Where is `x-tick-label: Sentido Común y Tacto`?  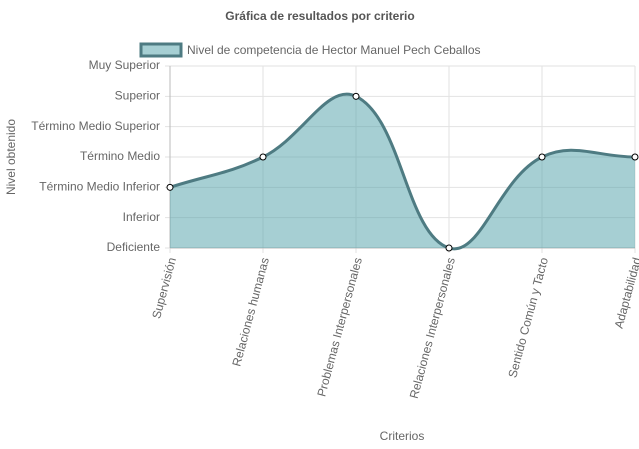 x-tick-label: Sentido Común y Tacto is located at coordinates (528, 318).